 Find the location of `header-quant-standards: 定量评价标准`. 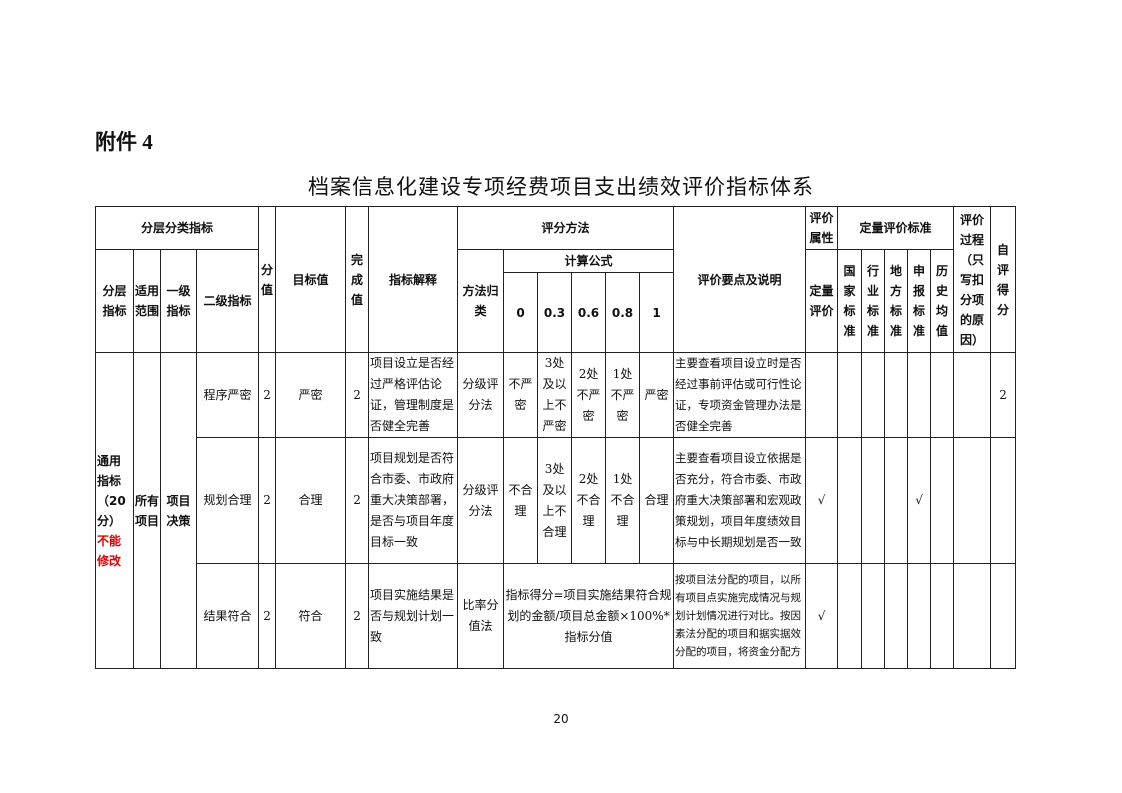

header-quant-standards: 定量评价标准 is located at coordinates (896, 228).